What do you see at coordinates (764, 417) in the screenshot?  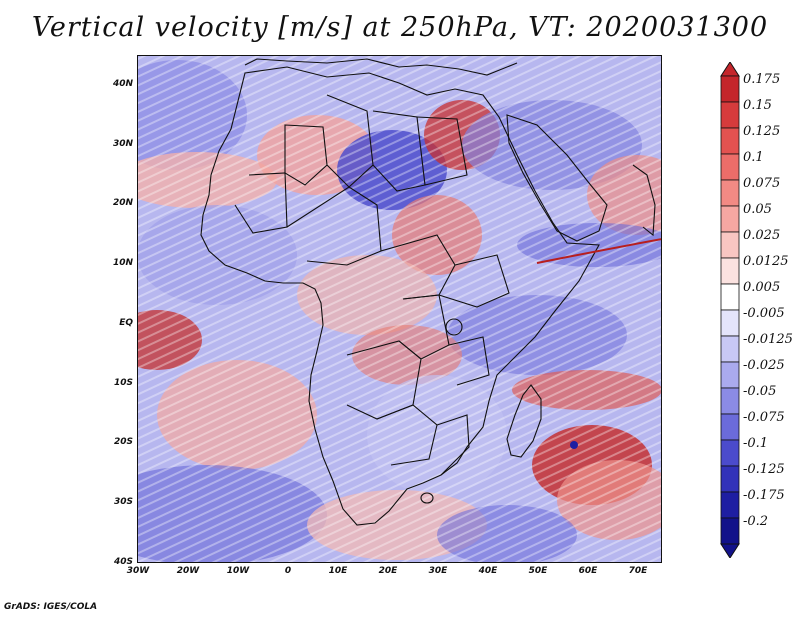 I see `colorbar-label: -0.075` at bounding box center [764, 417].